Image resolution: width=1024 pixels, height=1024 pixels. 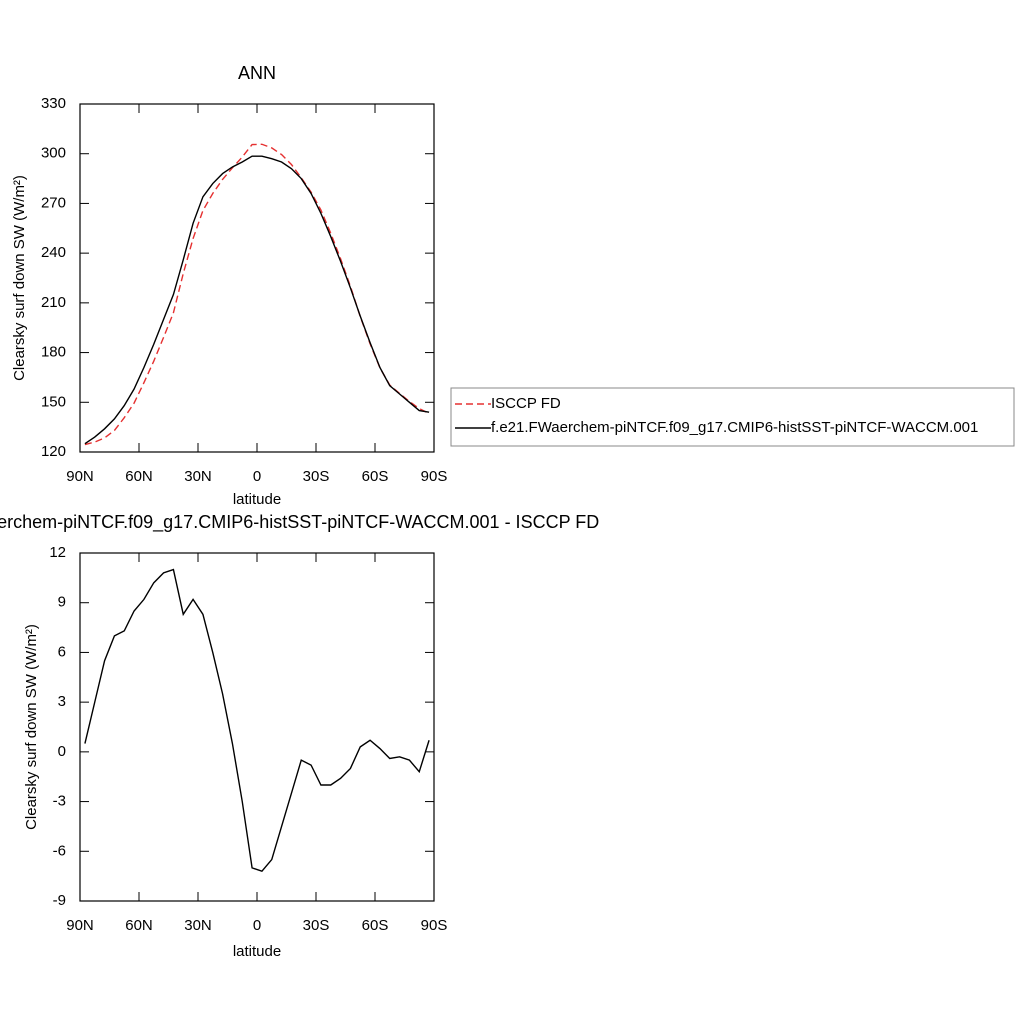 What do you see at coordinates (53, 401) in the screenshot?
I see `y-tick-label: 150` at bounding box center [53, 401].